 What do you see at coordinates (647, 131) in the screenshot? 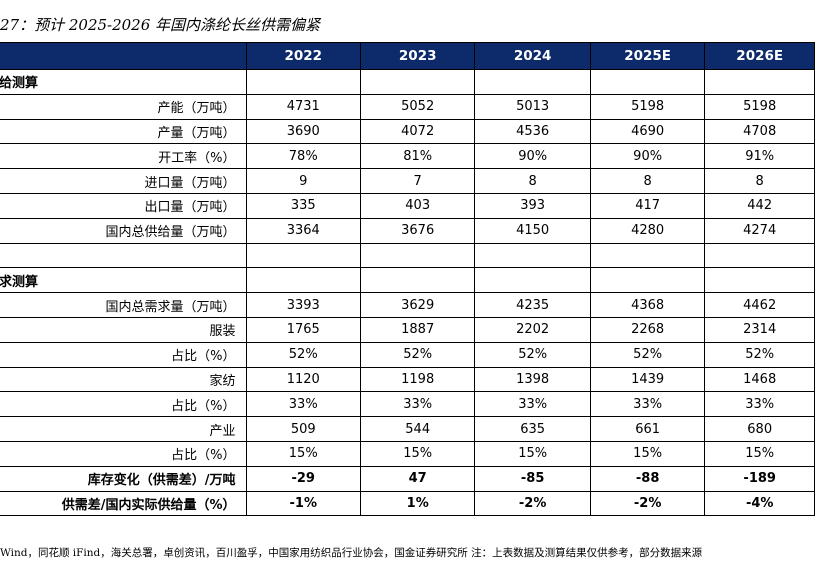
I see `value-cell: 4690` at bounding box center [647, 131].